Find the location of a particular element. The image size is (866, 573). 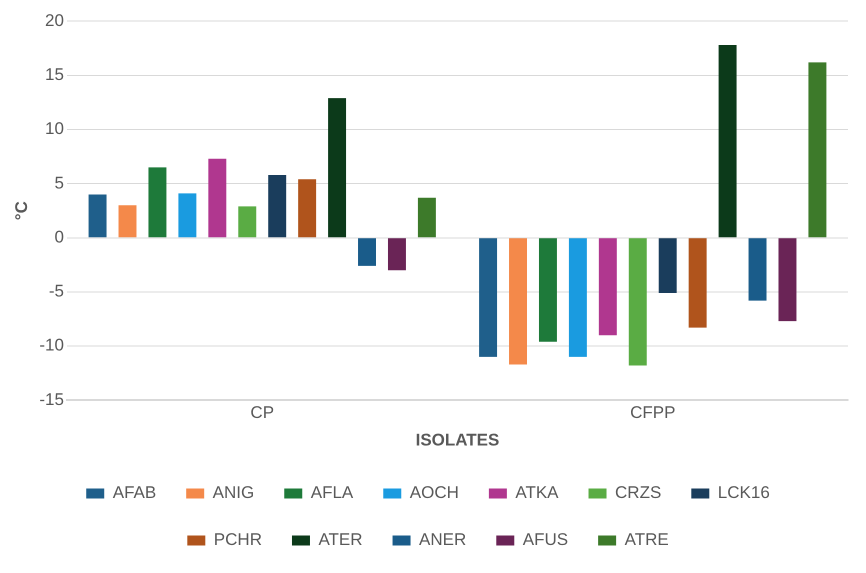

x-tick-label: CFPP is located at coordinates (653, 412).